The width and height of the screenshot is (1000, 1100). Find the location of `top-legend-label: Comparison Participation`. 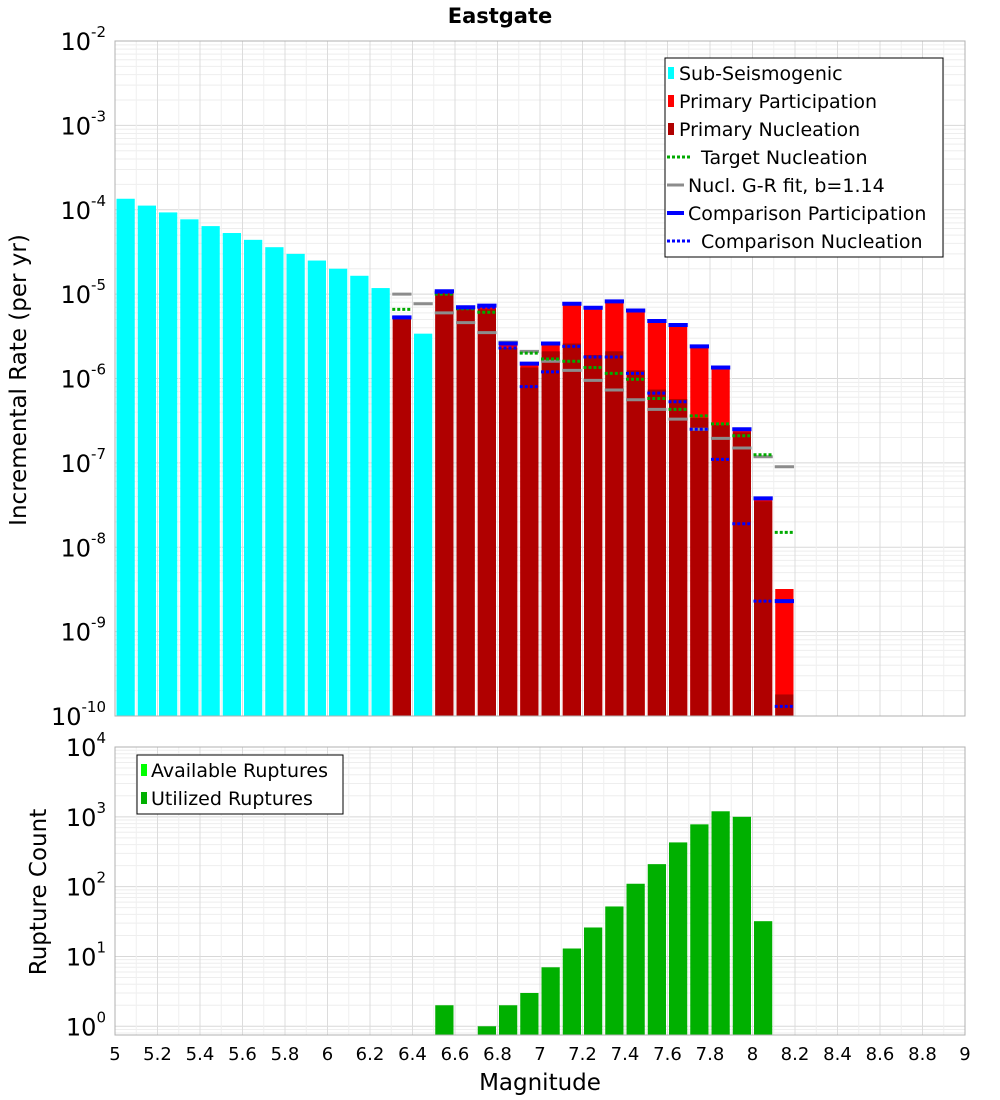

top-legend-label: Comparison Participation is located at coordinates (807, 214).